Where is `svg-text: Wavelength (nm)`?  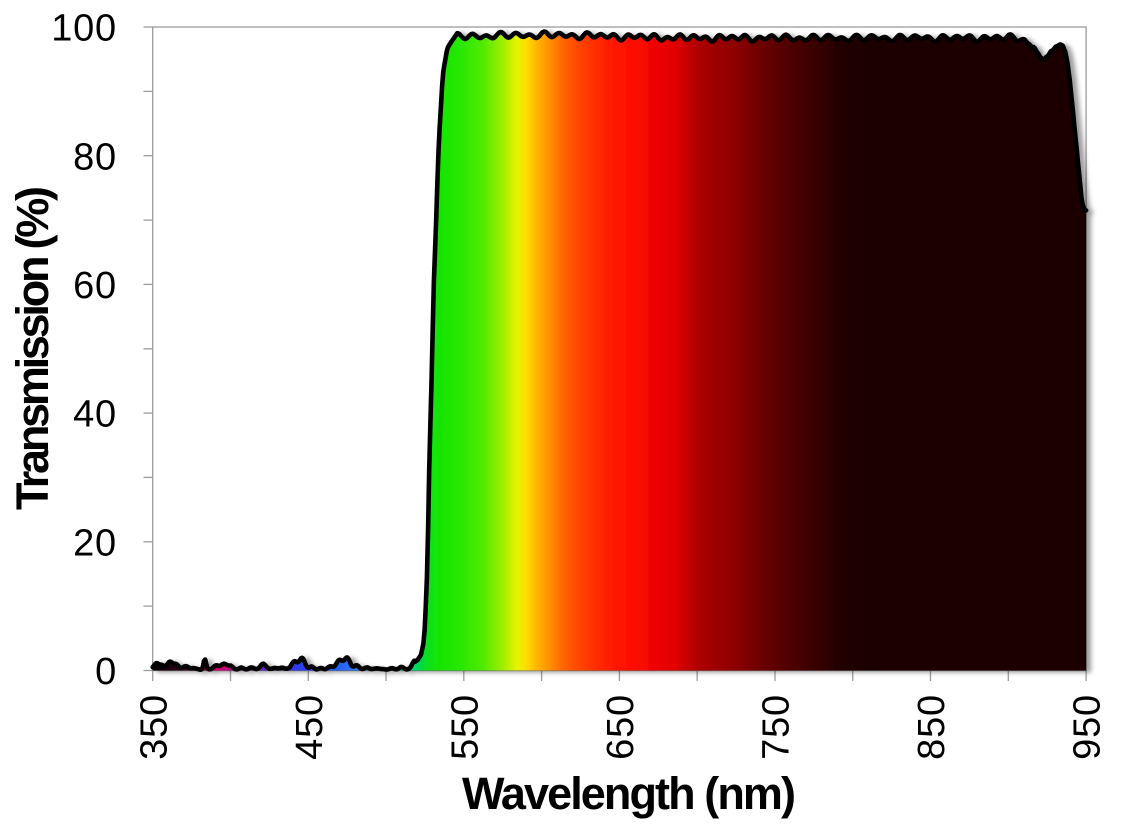 svg-text: Wavelength (nm) is located at coordinates (629, 793).